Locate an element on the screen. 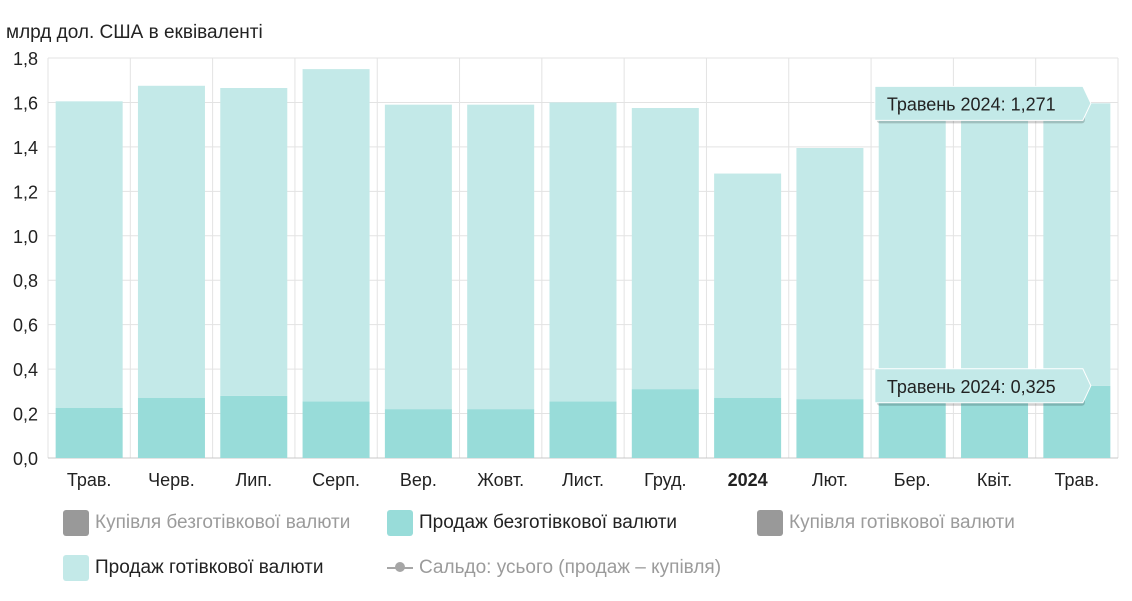 The width and height of the screenshot is (1132, 601). y-tick-label: 1,4 is located at coordinates (25, 148).